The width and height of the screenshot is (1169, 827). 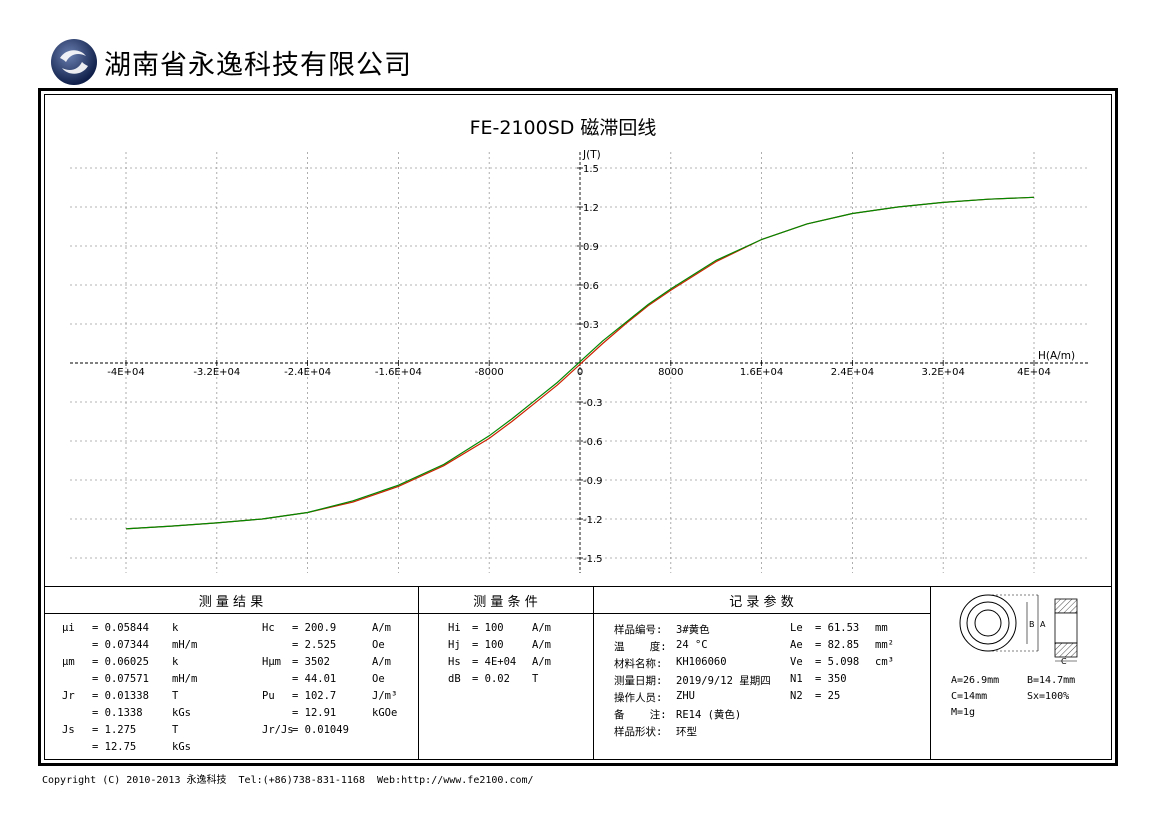 I want to click on condition-cell: Hj, so click(x=454, y=645).